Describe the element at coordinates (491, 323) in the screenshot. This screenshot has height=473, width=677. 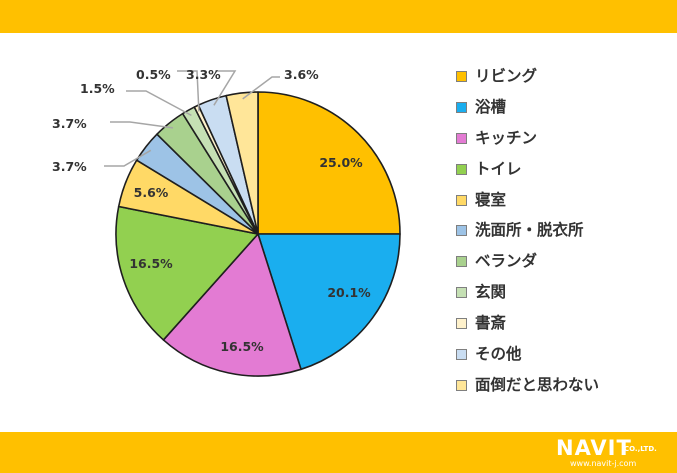
I see `legend-label: 書斎` at that location.